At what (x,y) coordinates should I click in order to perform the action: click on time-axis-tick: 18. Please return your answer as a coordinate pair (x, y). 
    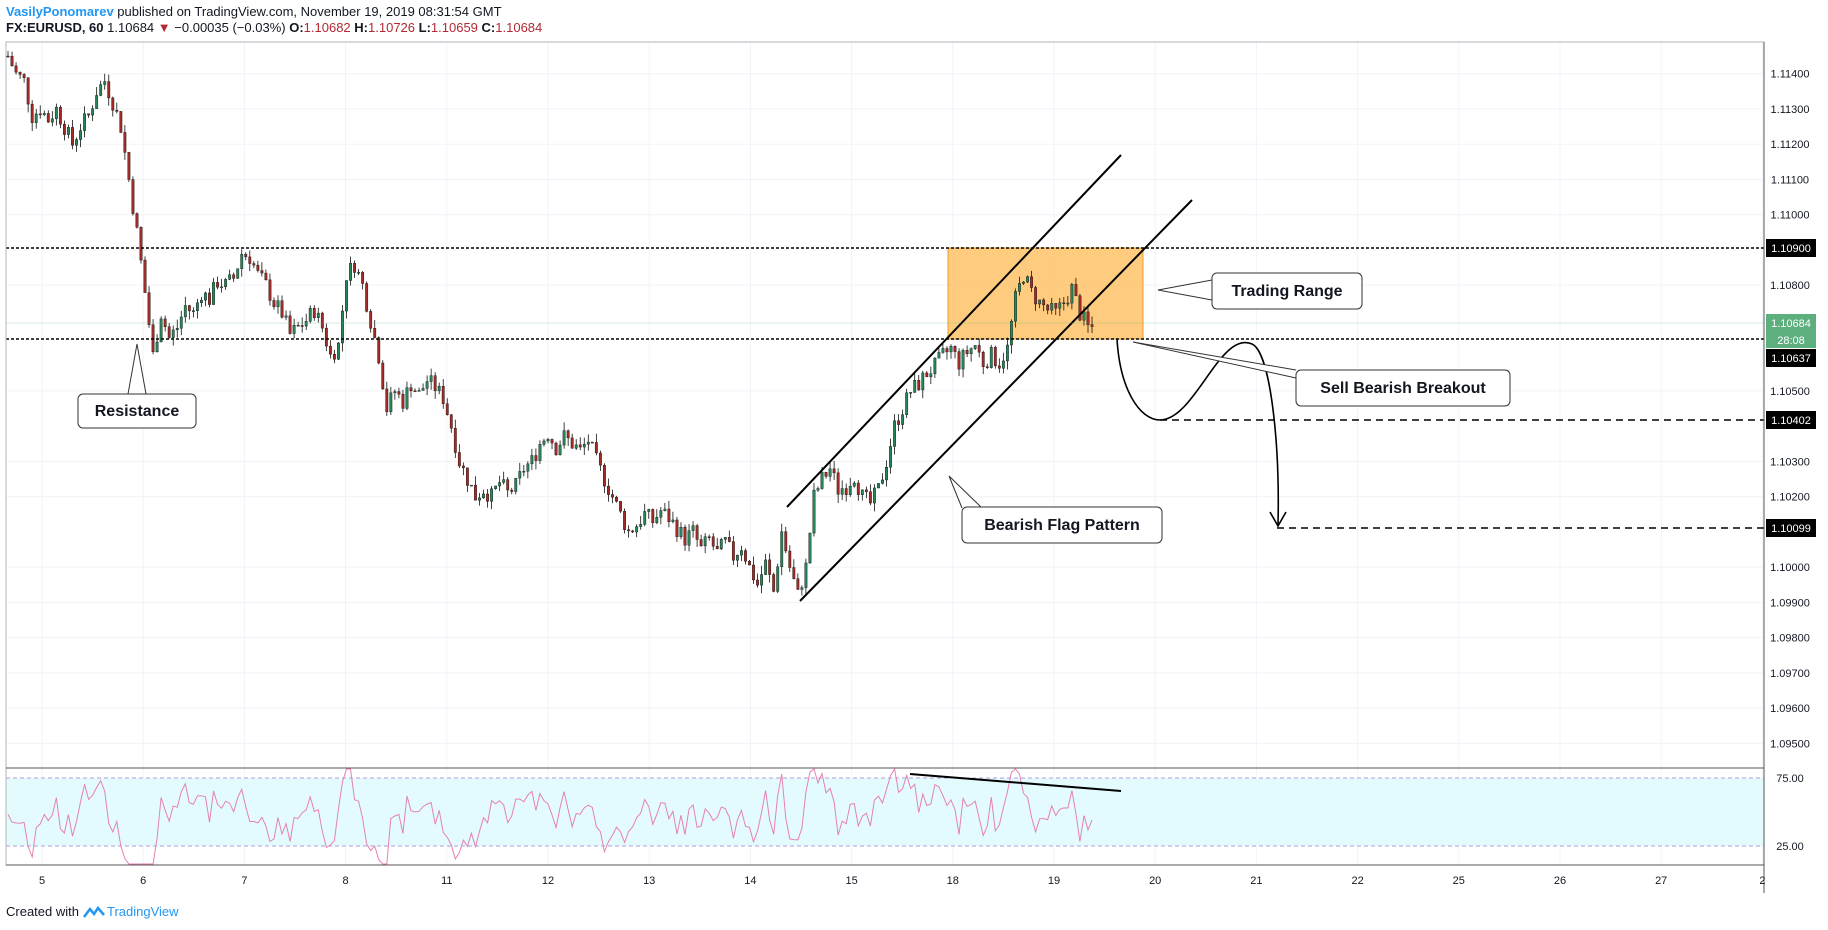
    Looking at the image, I should click on (953, 881).